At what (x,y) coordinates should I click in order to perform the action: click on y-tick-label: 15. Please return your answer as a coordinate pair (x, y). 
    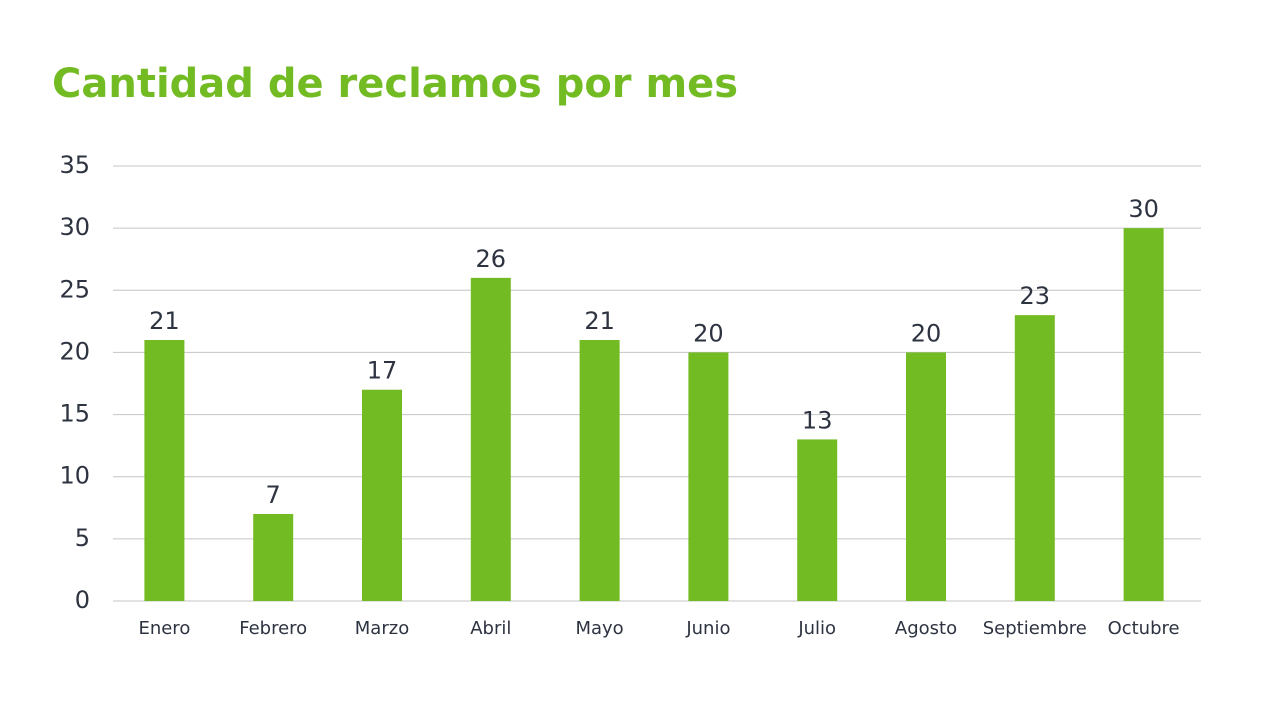
    Looking at the image, I should click on (74, 414).